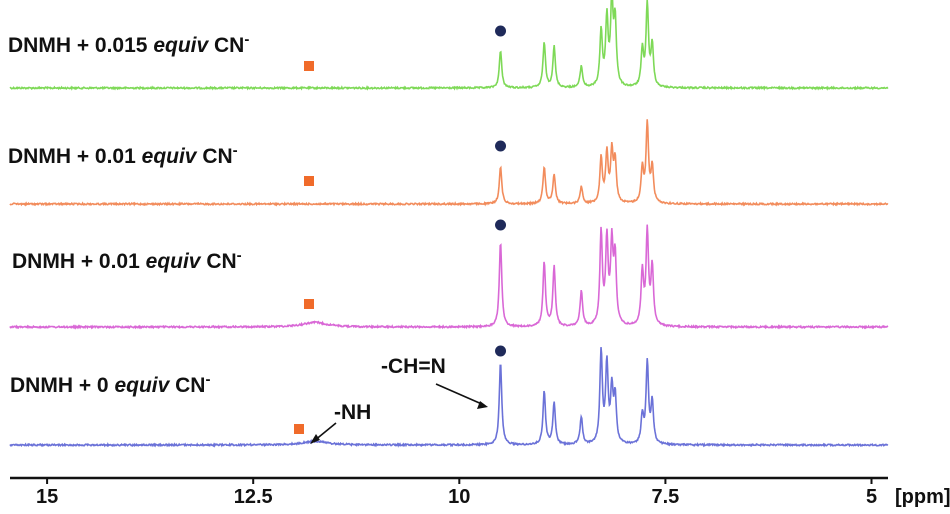 Image resolution: width=950 pixels, height=514 pixels. What do you see at coordinates (315, 439) in the screenshot?
I see `nh-arrow-head` at bounding box center [315, 439].